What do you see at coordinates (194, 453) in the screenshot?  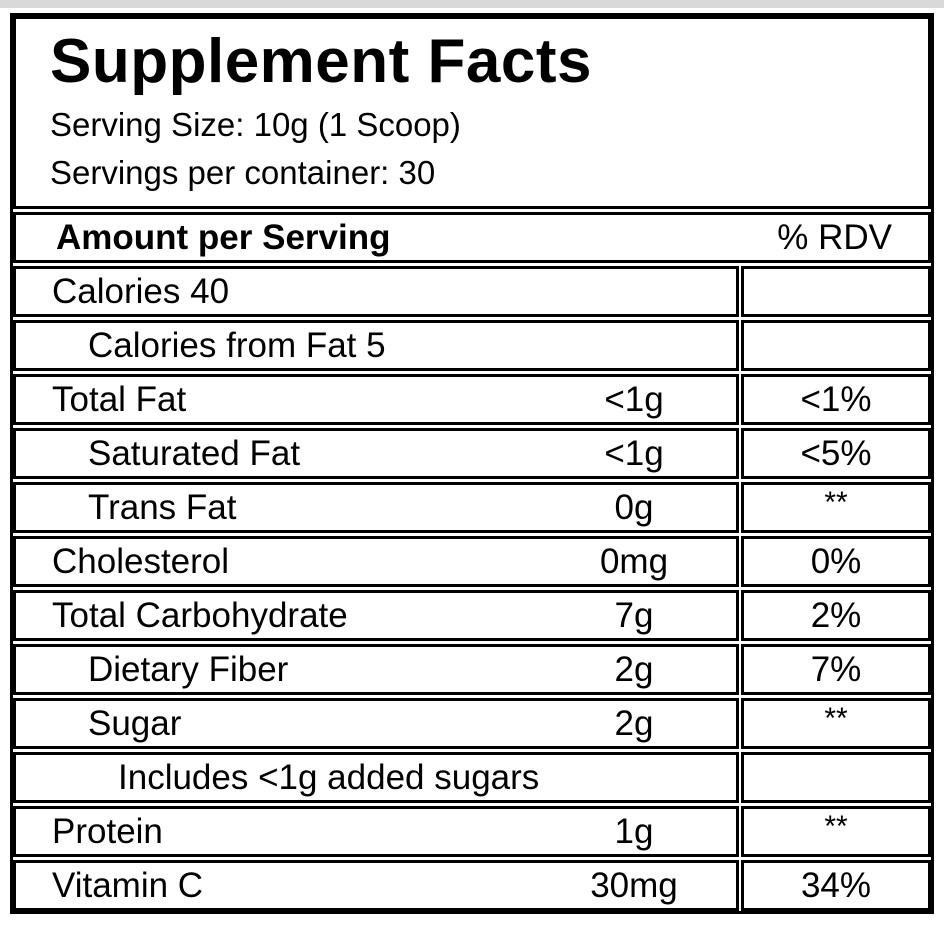 I see `nutrient-name: Saturated Fat` at bounding box center [194, 453].